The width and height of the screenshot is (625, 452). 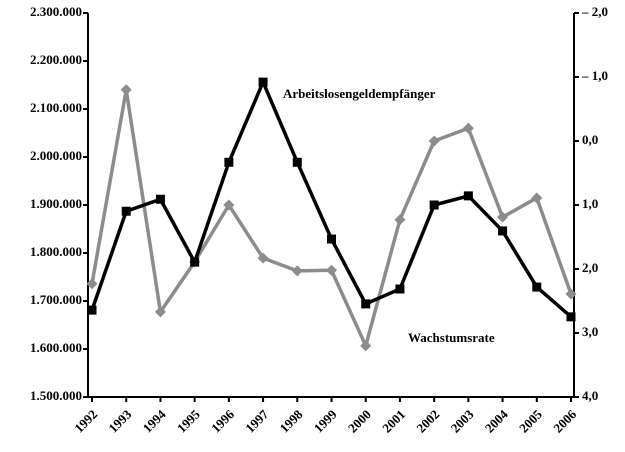 I want to click on y-tick-label: 2.300.000, so click(x=56, y=11).